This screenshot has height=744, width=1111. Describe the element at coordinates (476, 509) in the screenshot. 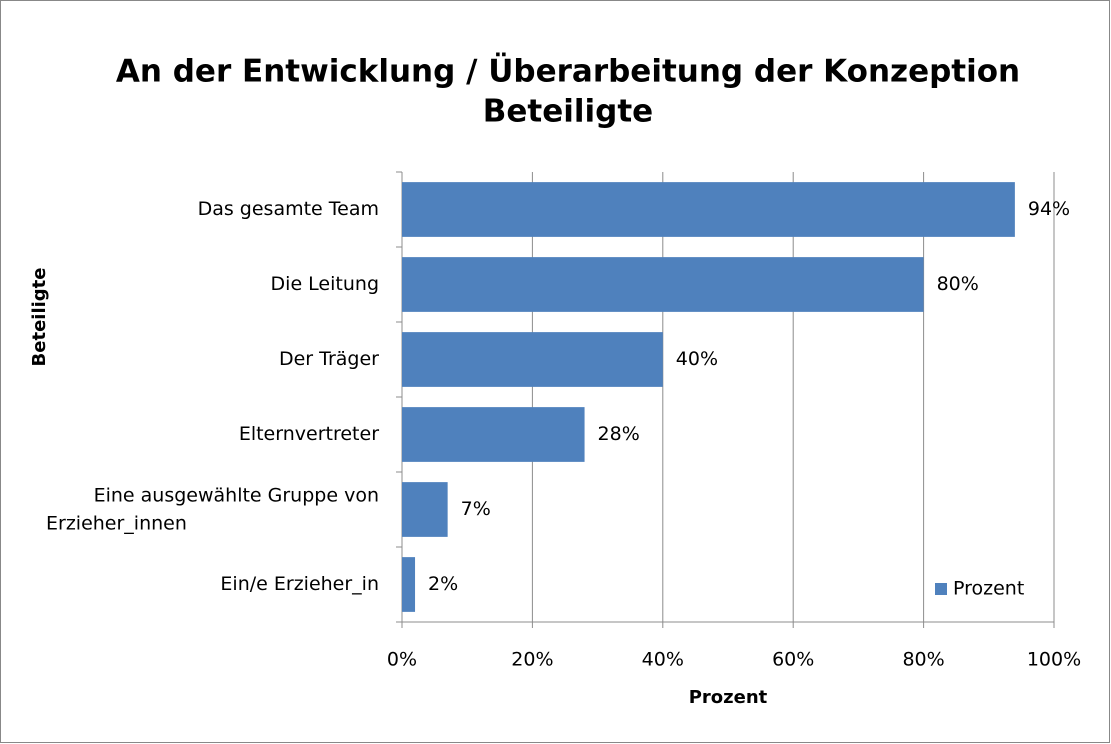

I see `data-label: 7%` at that location.